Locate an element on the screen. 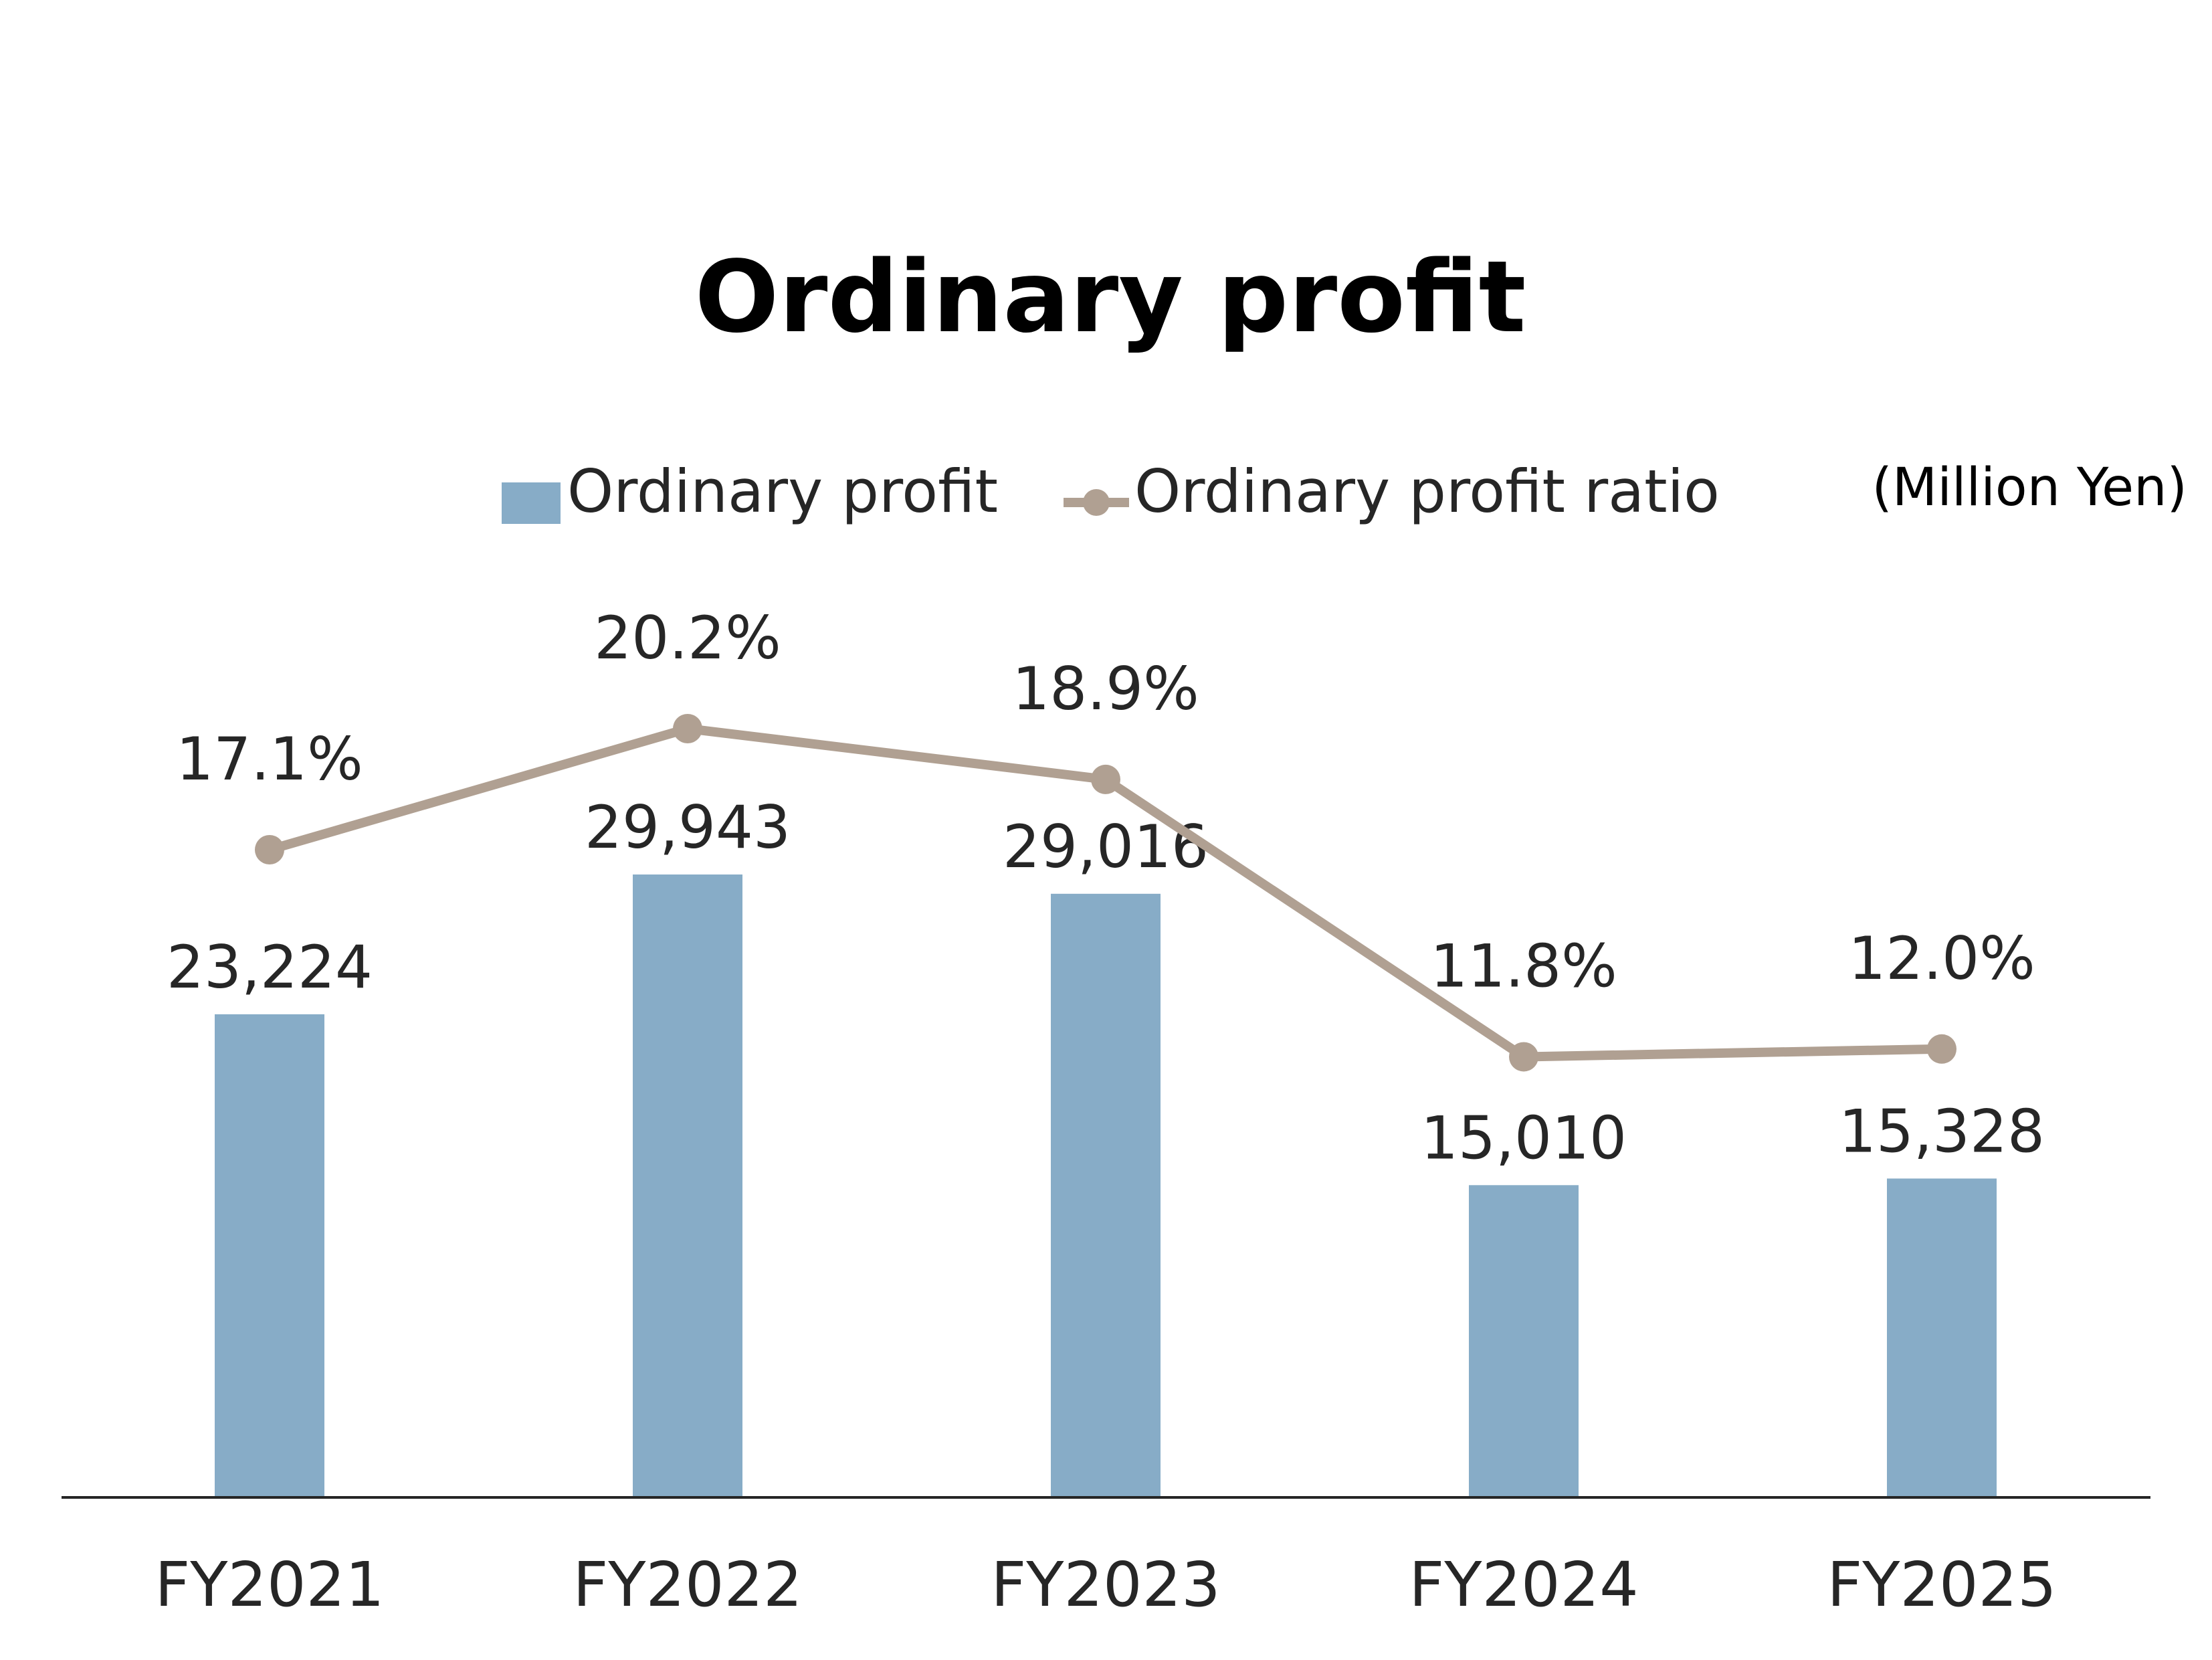 The width and height of the screenshot is (2212, 1660). chart-title: Ordinary profit is located at coordinates (1110, 297).